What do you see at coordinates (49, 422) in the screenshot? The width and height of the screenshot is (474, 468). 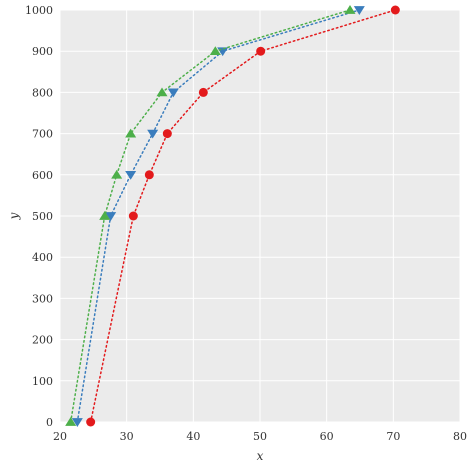 I see `y-tick-label: 0` at bounding box center [49, 422].